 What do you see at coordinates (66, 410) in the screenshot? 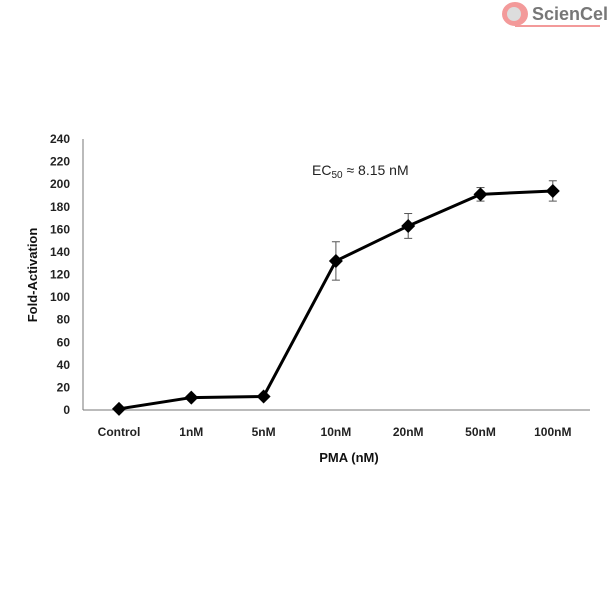
I see `y-tick-label: 0` at bounding box center [66, 410].